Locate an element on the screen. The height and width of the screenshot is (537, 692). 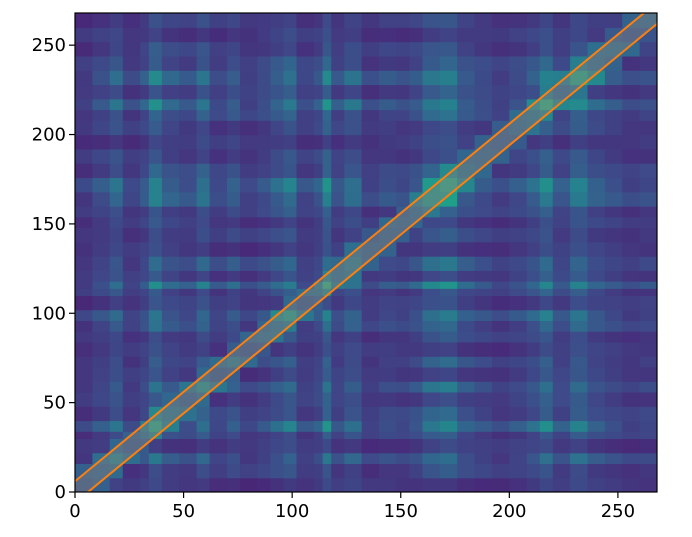
x-tick-label: 150 is located at coordinates (401, 511).